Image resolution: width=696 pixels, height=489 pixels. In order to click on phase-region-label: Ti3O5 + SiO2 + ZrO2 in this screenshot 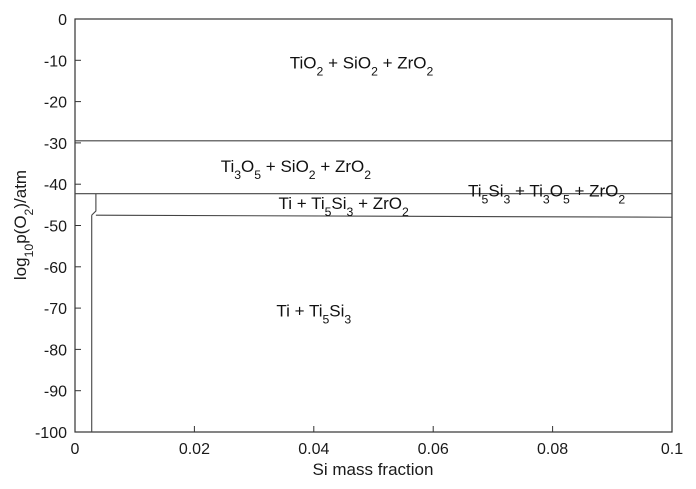, I will do `click(296, 169)`.